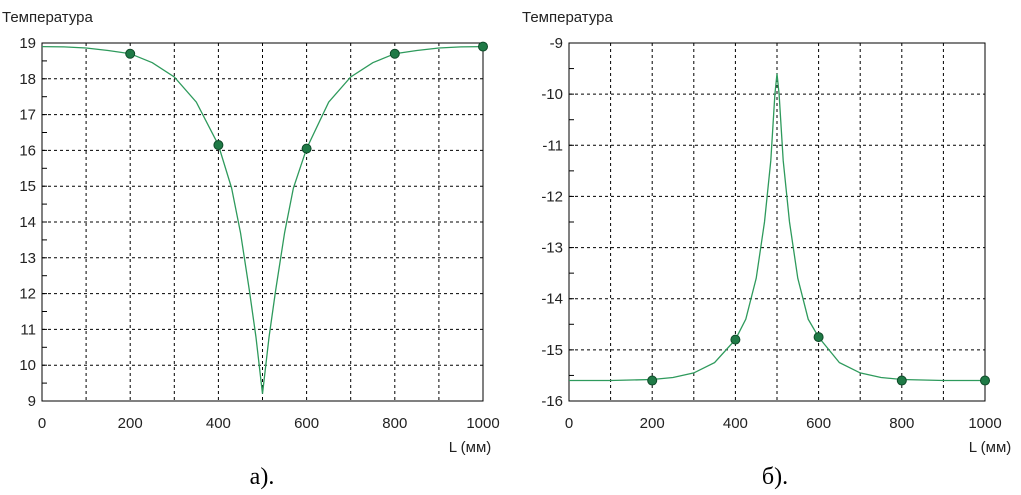  What do you see at coordinates (262, 477) in the screenshot?
I see `chart-caption: а).` at bounding box center [262, 477].